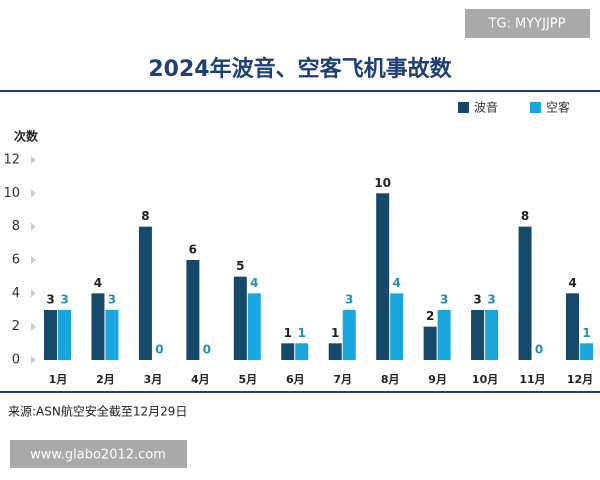  What do you see at coordinates (16, 293) in the screenshot?
I see `y-tick-label: 4` at bounding box center [16, 293].